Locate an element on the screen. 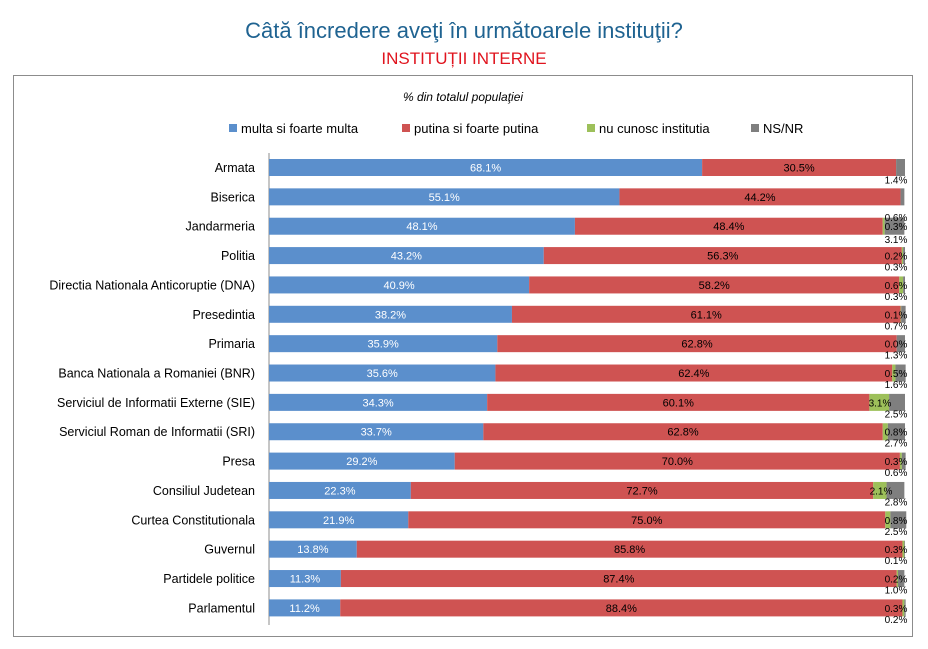 The width and height of the screenshot is (928, 649). data-label: 60.1% is located at coordinates (678, 403).